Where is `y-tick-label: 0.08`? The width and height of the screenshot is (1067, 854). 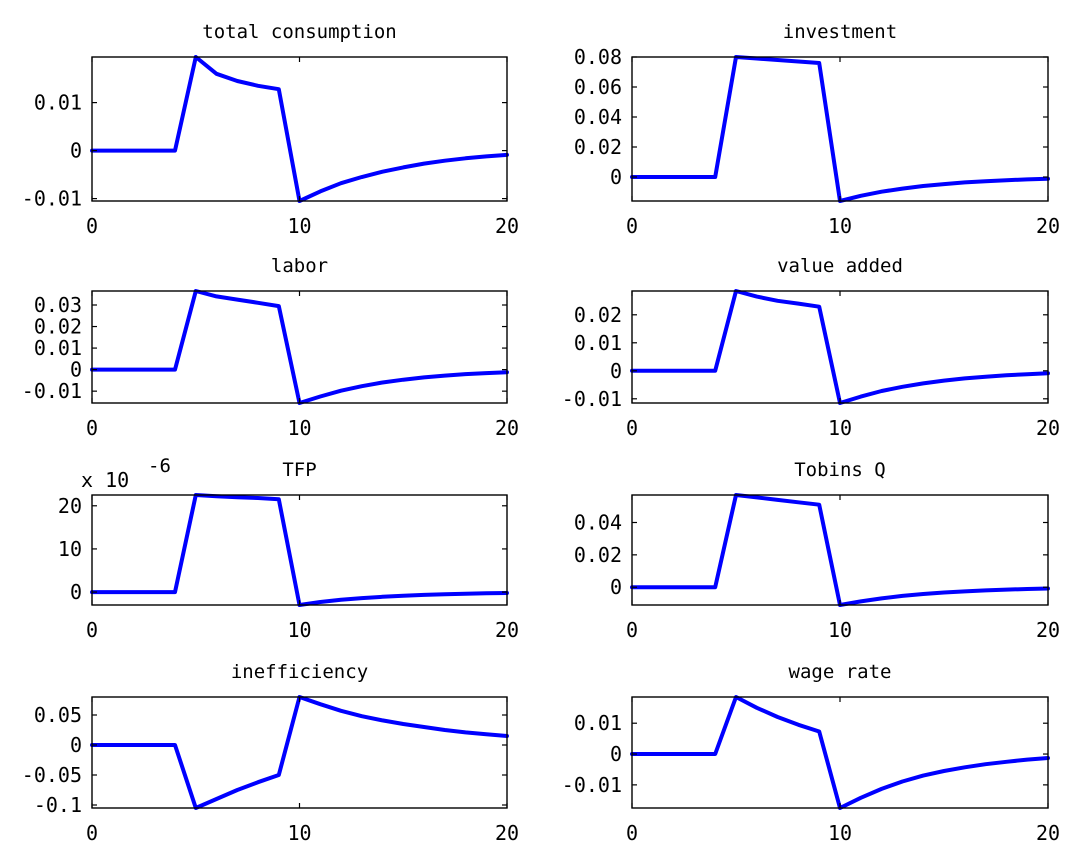
y-tick-label: 0.08 is located at coordinates (598, 57).